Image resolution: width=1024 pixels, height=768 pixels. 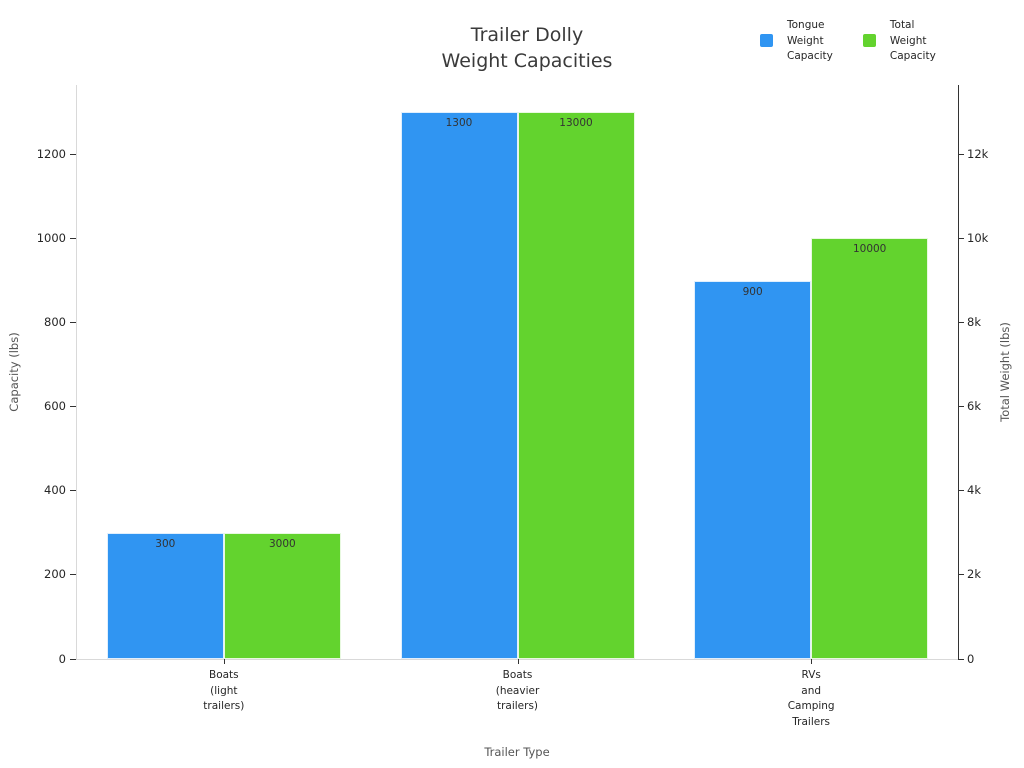 I want to click on left-axis-spine, so click(x=76, y=372).